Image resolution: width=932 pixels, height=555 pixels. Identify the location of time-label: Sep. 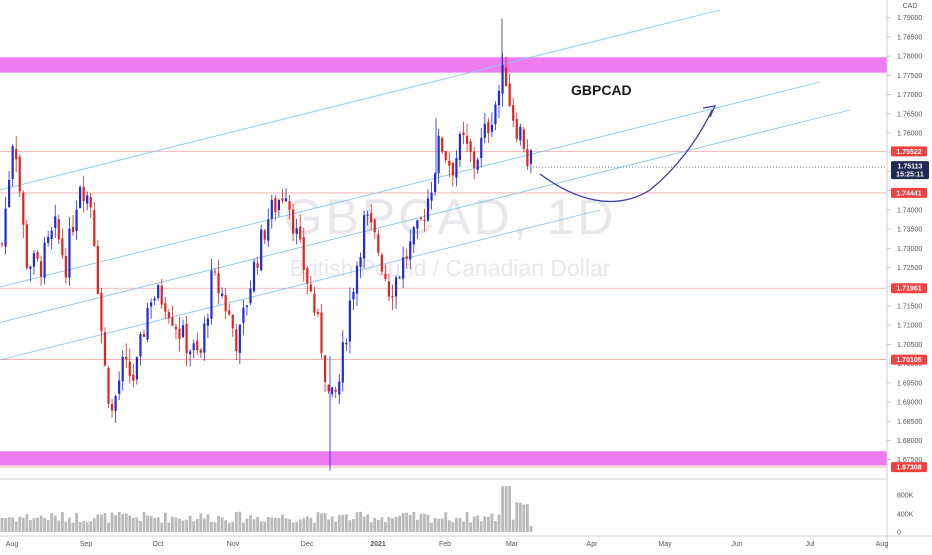
(86, 544).